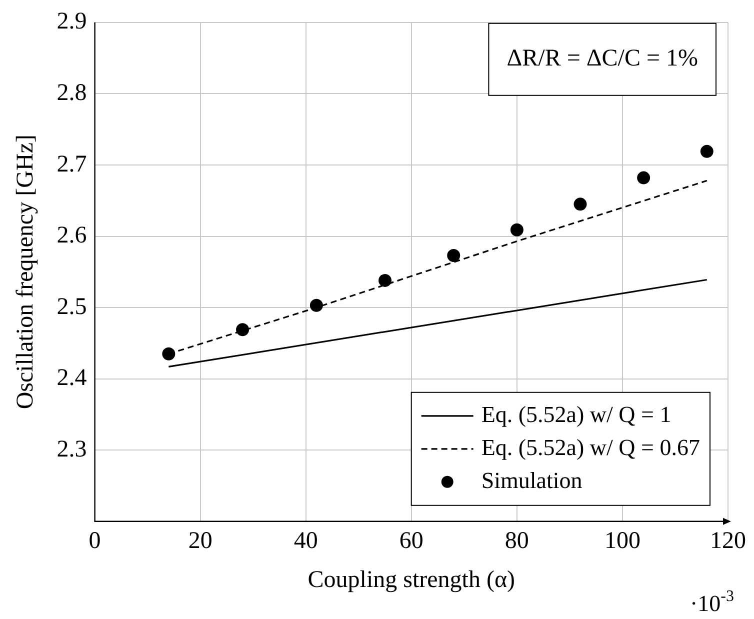  What do you see at coordinates (71, 164) in the screenshot?
I see `y-tick-label: 2.7` at bounding box center [71, 164].